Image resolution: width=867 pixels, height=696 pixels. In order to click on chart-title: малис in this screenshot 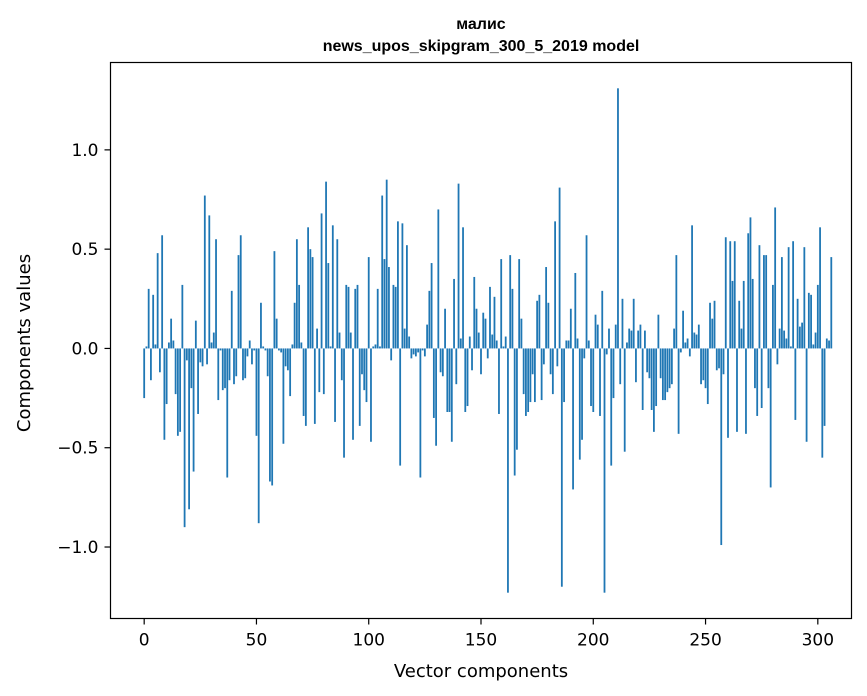, I will do `click(481, 24)`.